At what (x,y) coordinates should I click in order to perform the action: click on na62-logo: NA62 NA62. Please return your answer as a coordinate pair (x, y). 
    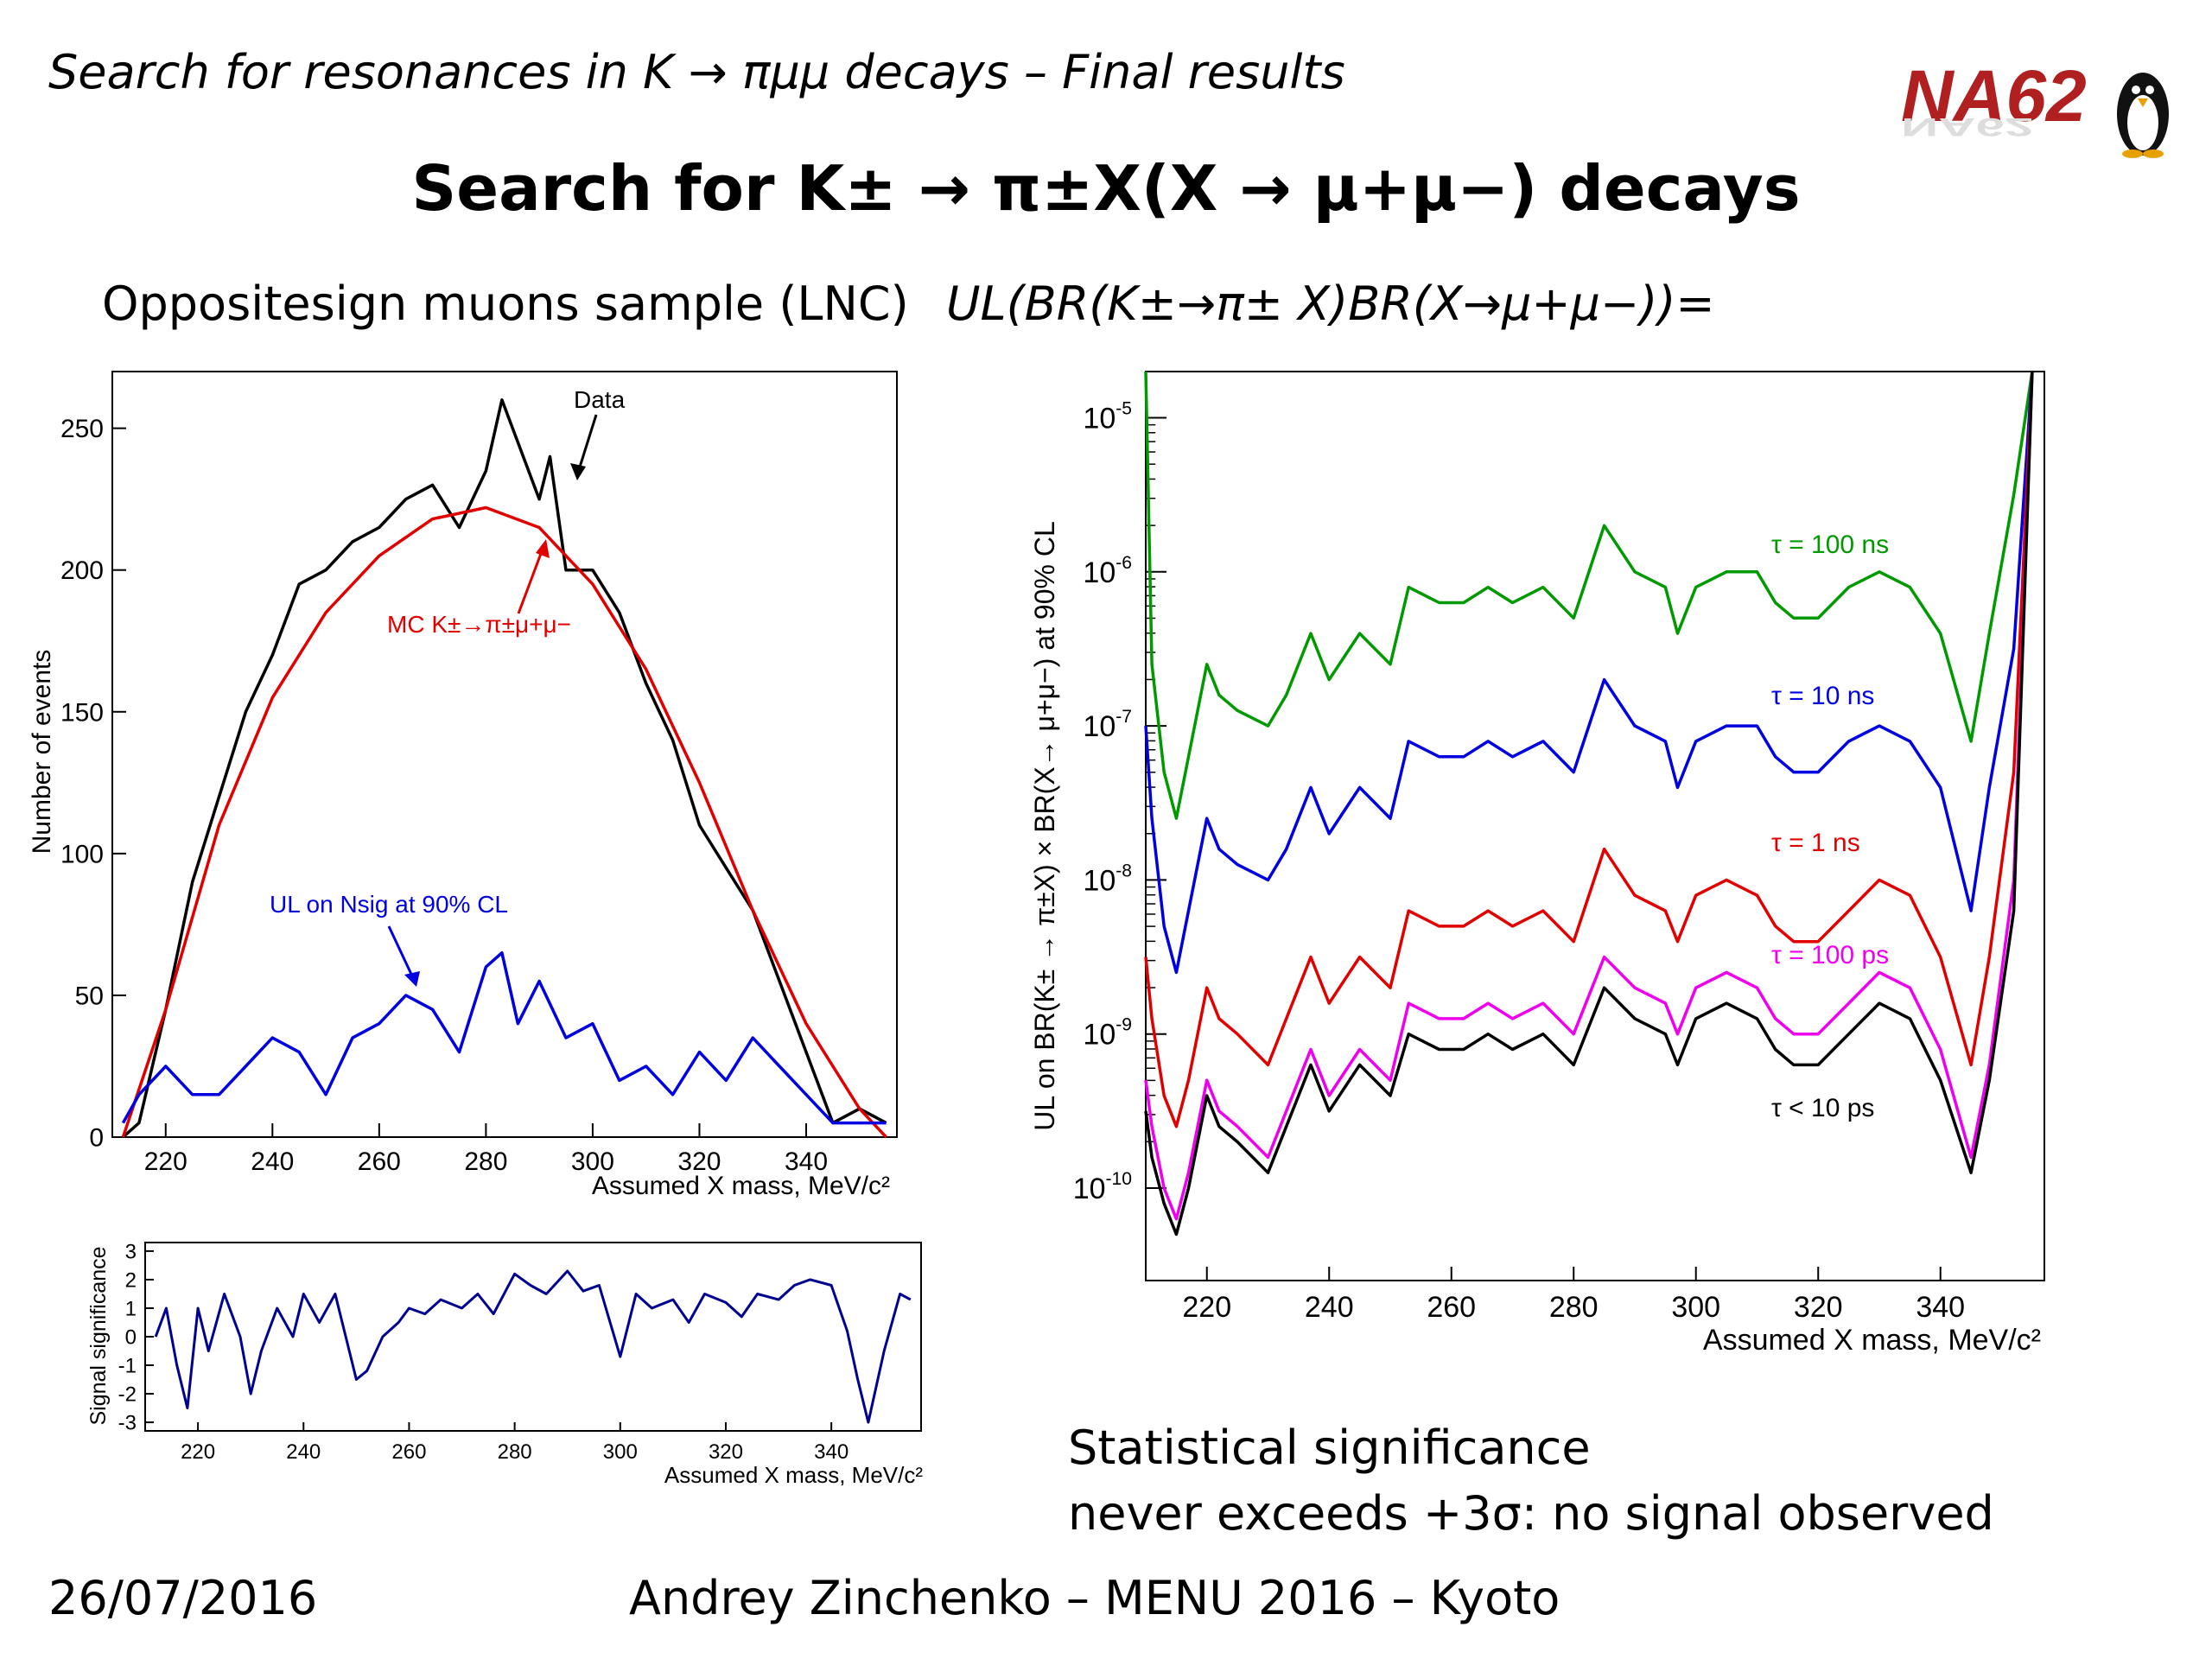
    Looking at the image, I should click on (2039, 105).